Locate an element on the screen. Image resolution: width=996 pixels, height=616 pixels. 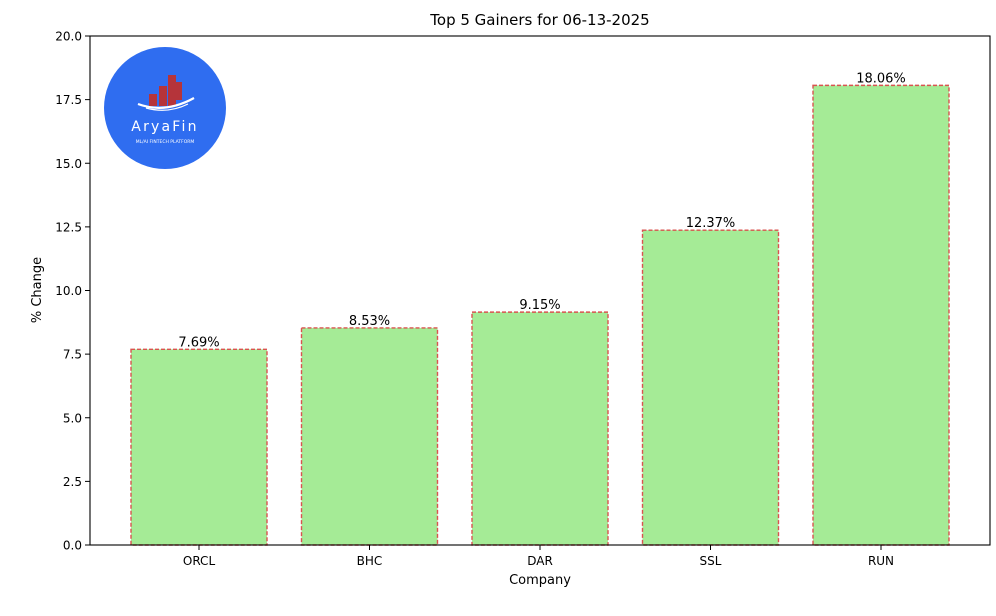
logo-bars-icon is located at coordinates (165, 90).